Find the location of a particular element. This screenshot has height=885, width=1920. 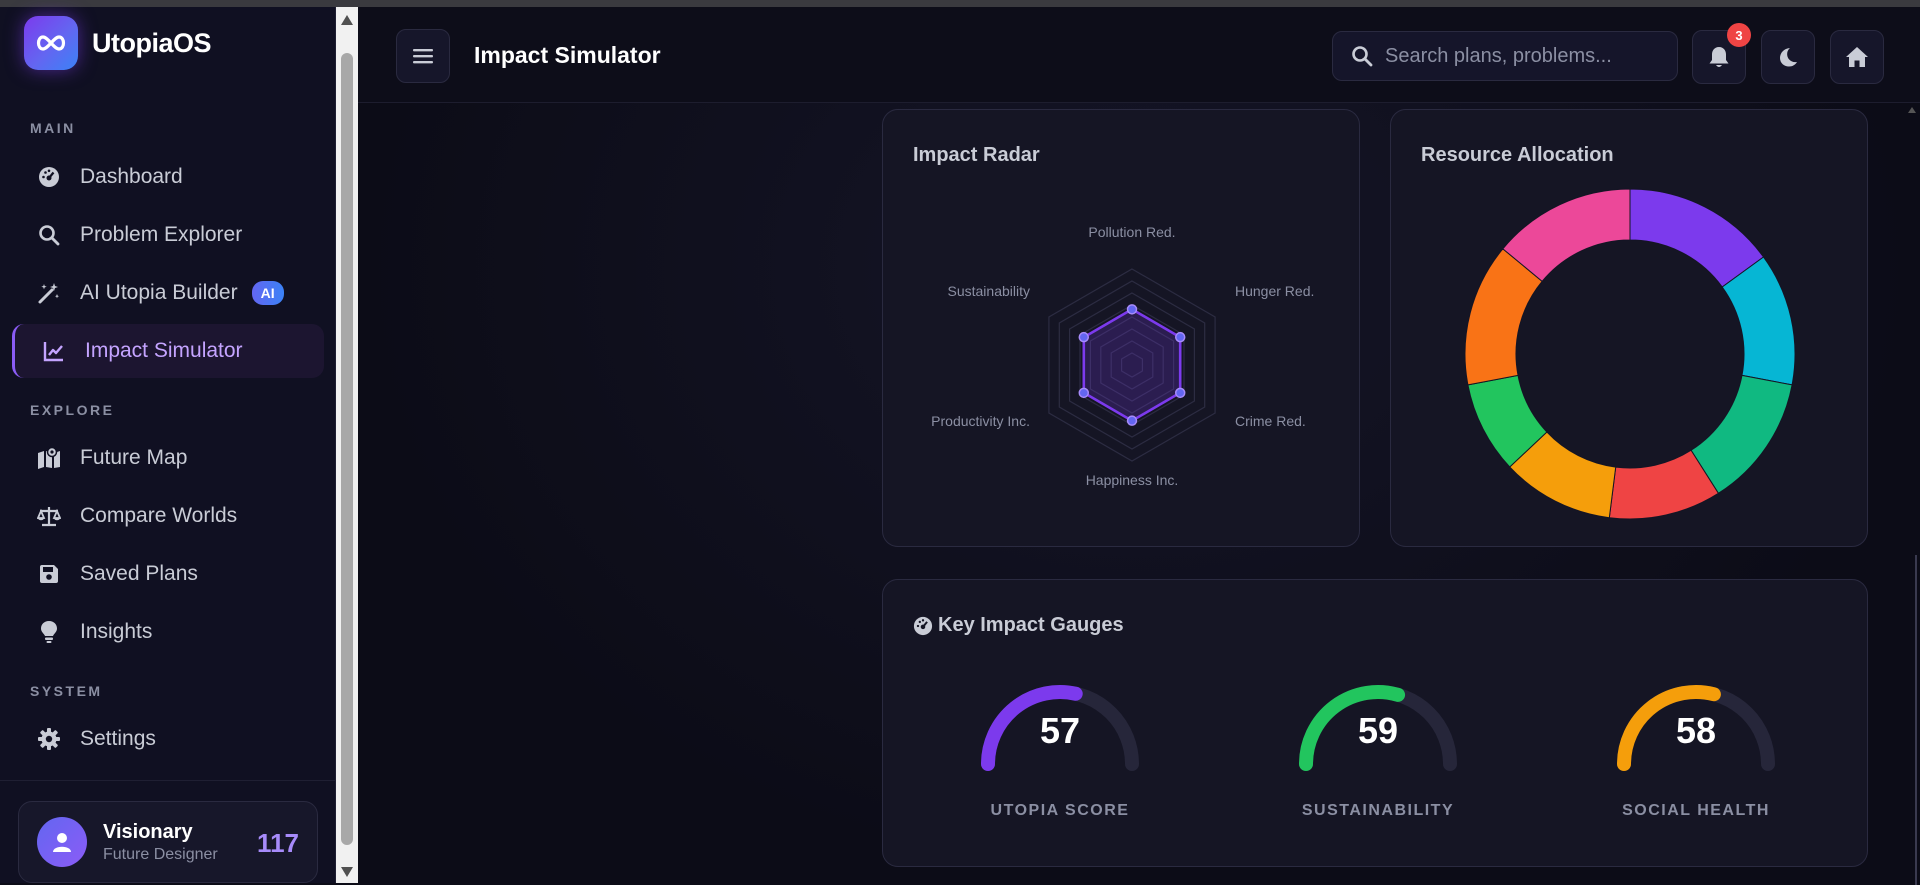

sidebar-item-label: Settings is located at coordinates (118, 738).